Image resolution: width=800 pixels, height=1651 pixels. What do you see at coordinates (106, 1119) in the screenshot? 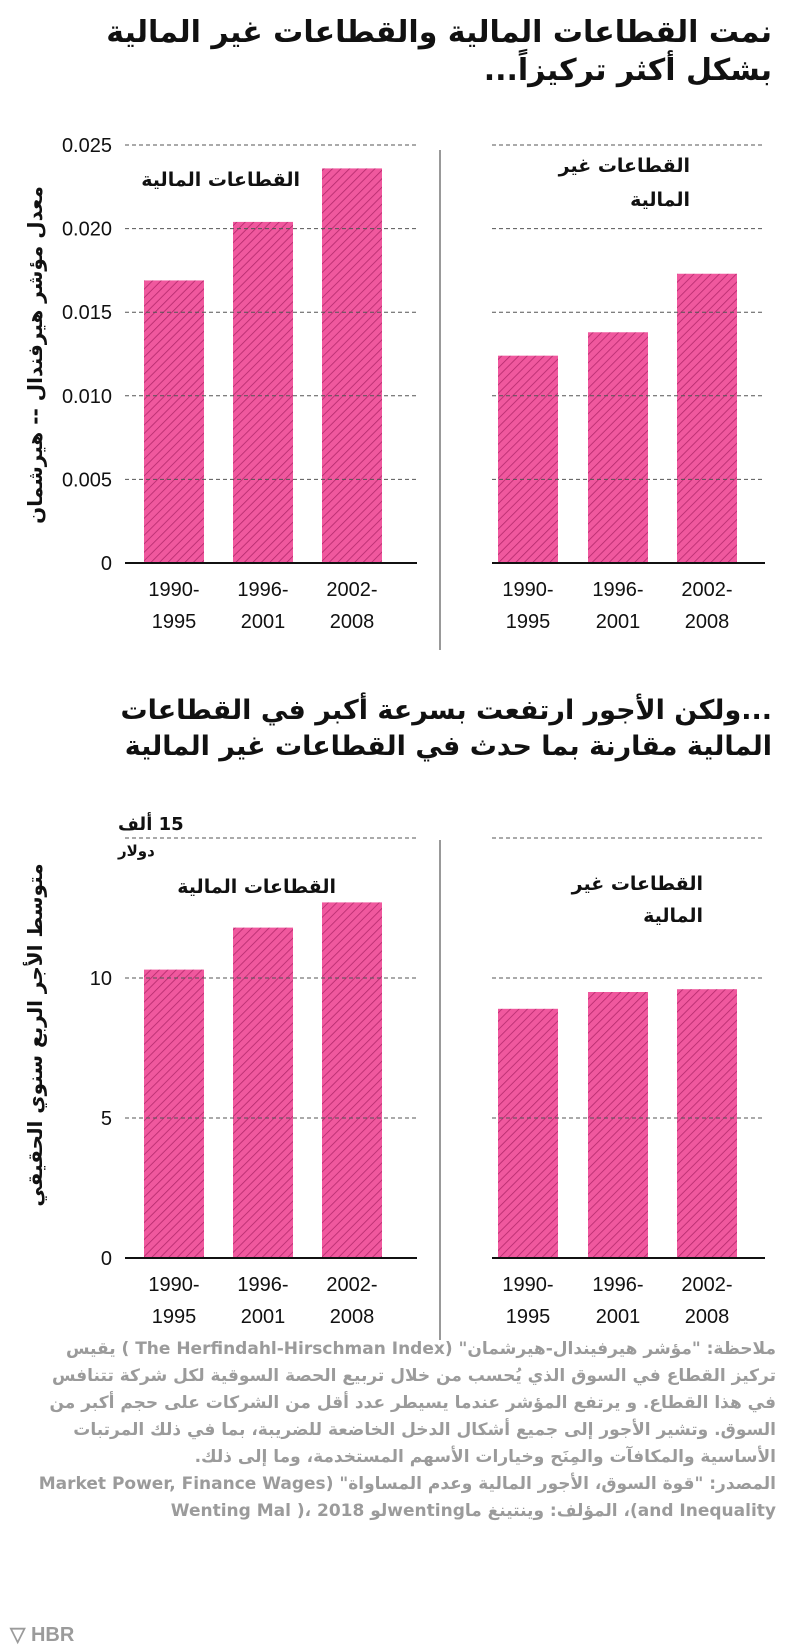
I see `y-tick-label: 5` at bounding box center [106, 1119].